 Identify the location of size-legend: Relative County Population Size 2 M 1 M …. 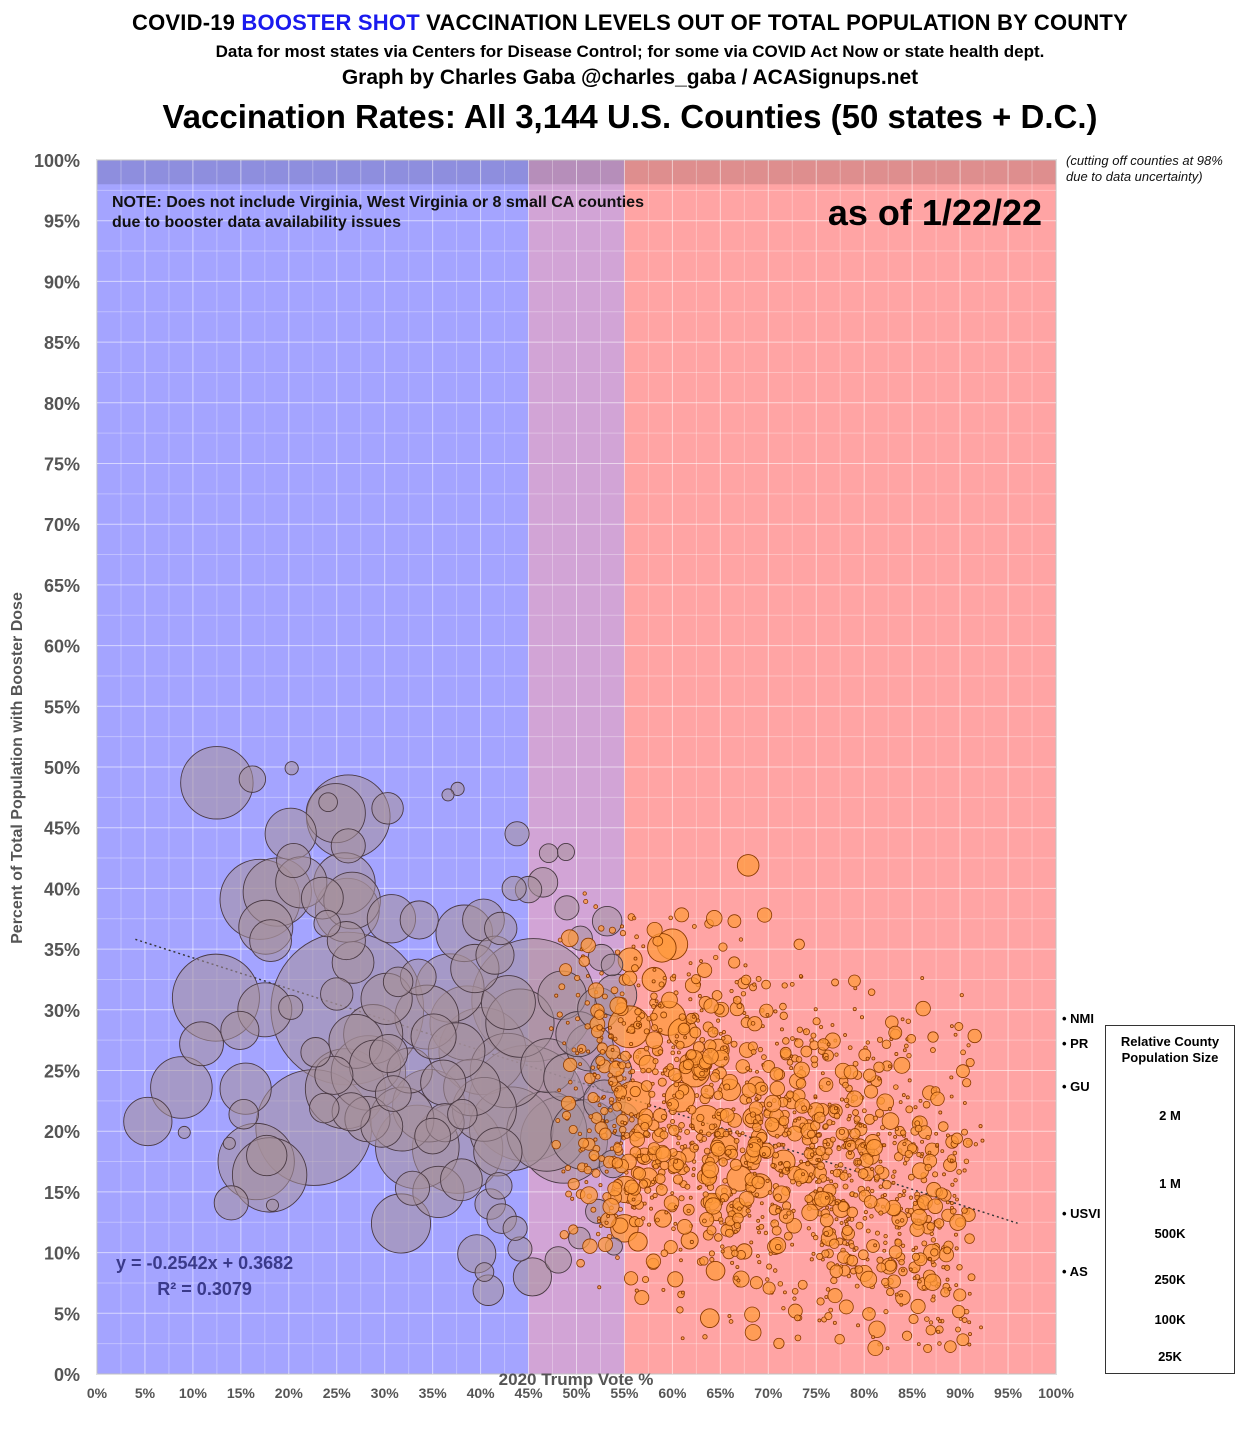
(1170, 1199).